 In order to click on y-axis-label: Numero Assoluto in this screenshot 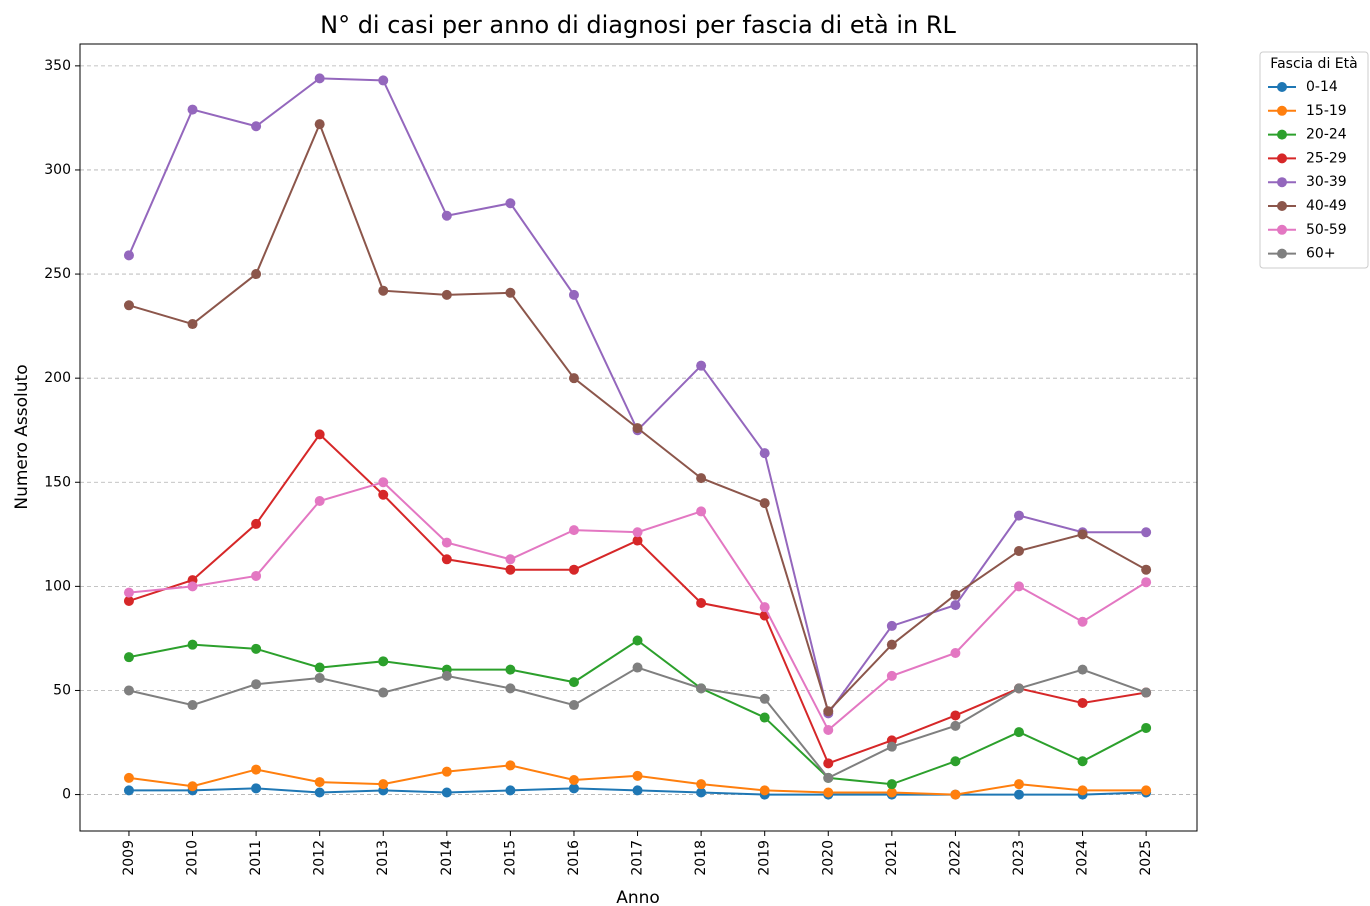, I will do `click(22, 436)`.